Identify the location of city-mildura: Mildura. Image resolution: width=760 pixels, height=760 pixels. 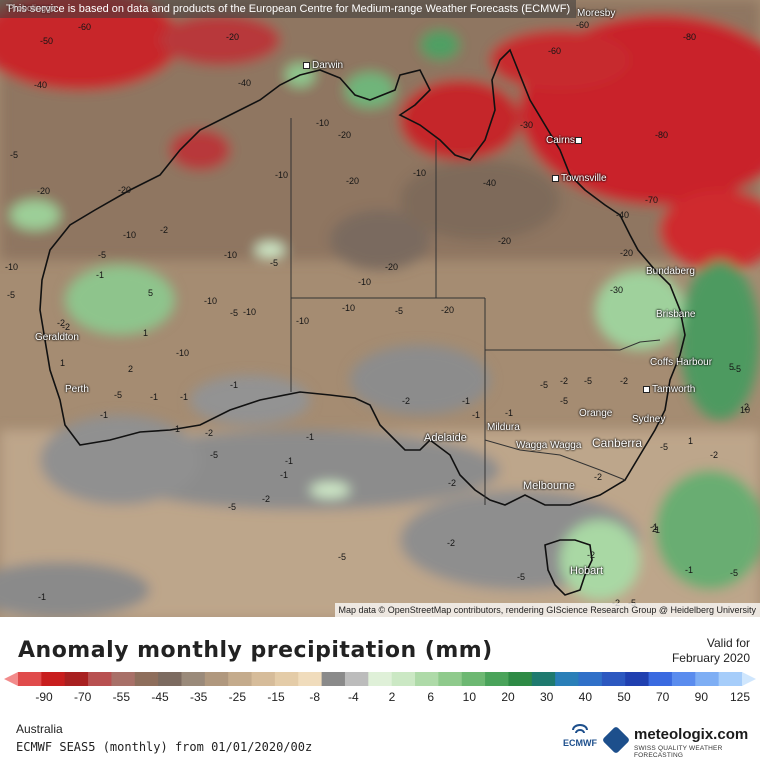
(503, 427).